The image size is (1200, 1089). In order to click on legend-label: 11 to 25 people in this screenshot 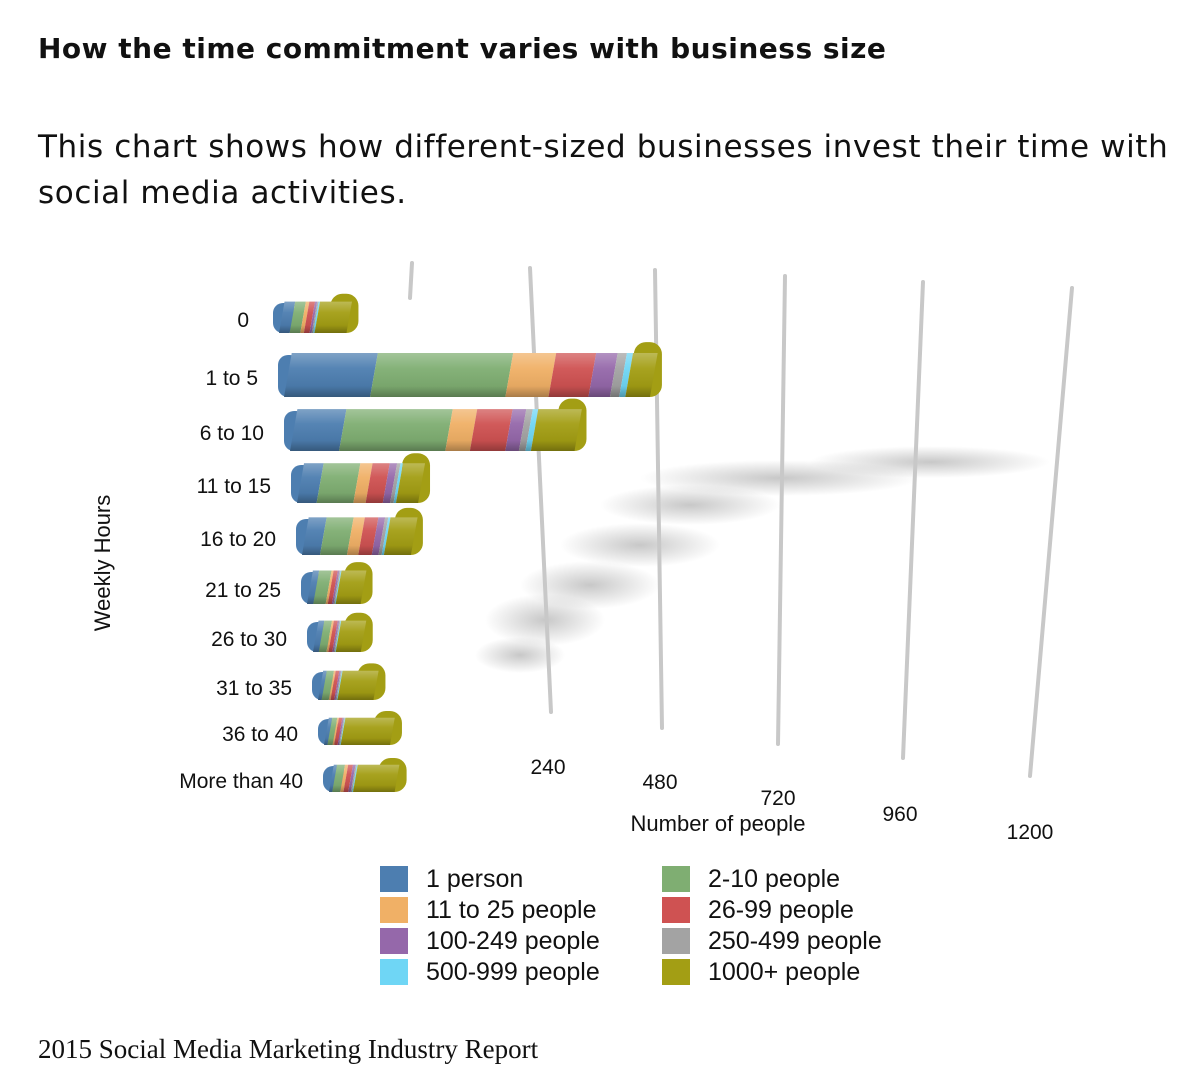, I will do `click(511, 909)`.